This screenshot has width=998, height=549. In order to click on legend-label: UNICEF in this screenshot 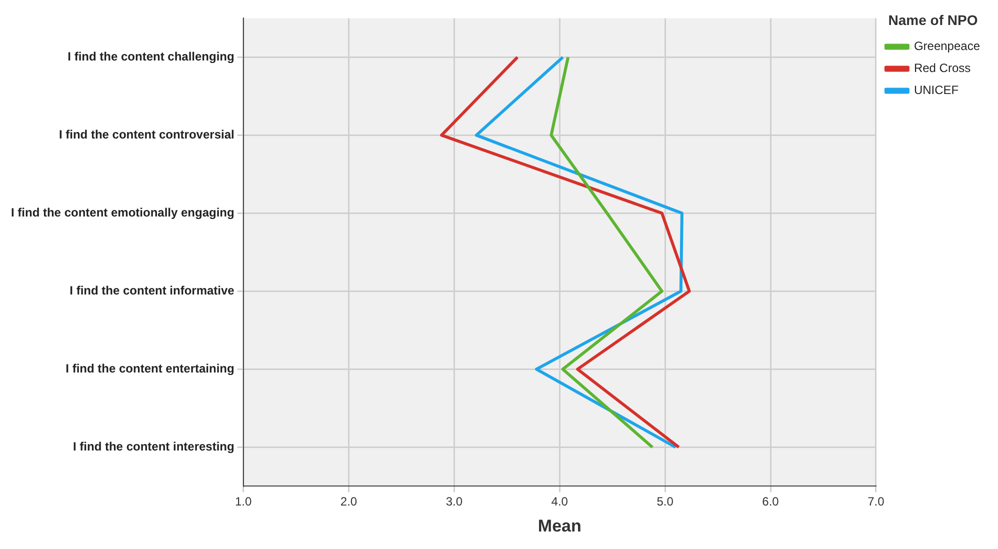, I will do `click(936, 90)`.